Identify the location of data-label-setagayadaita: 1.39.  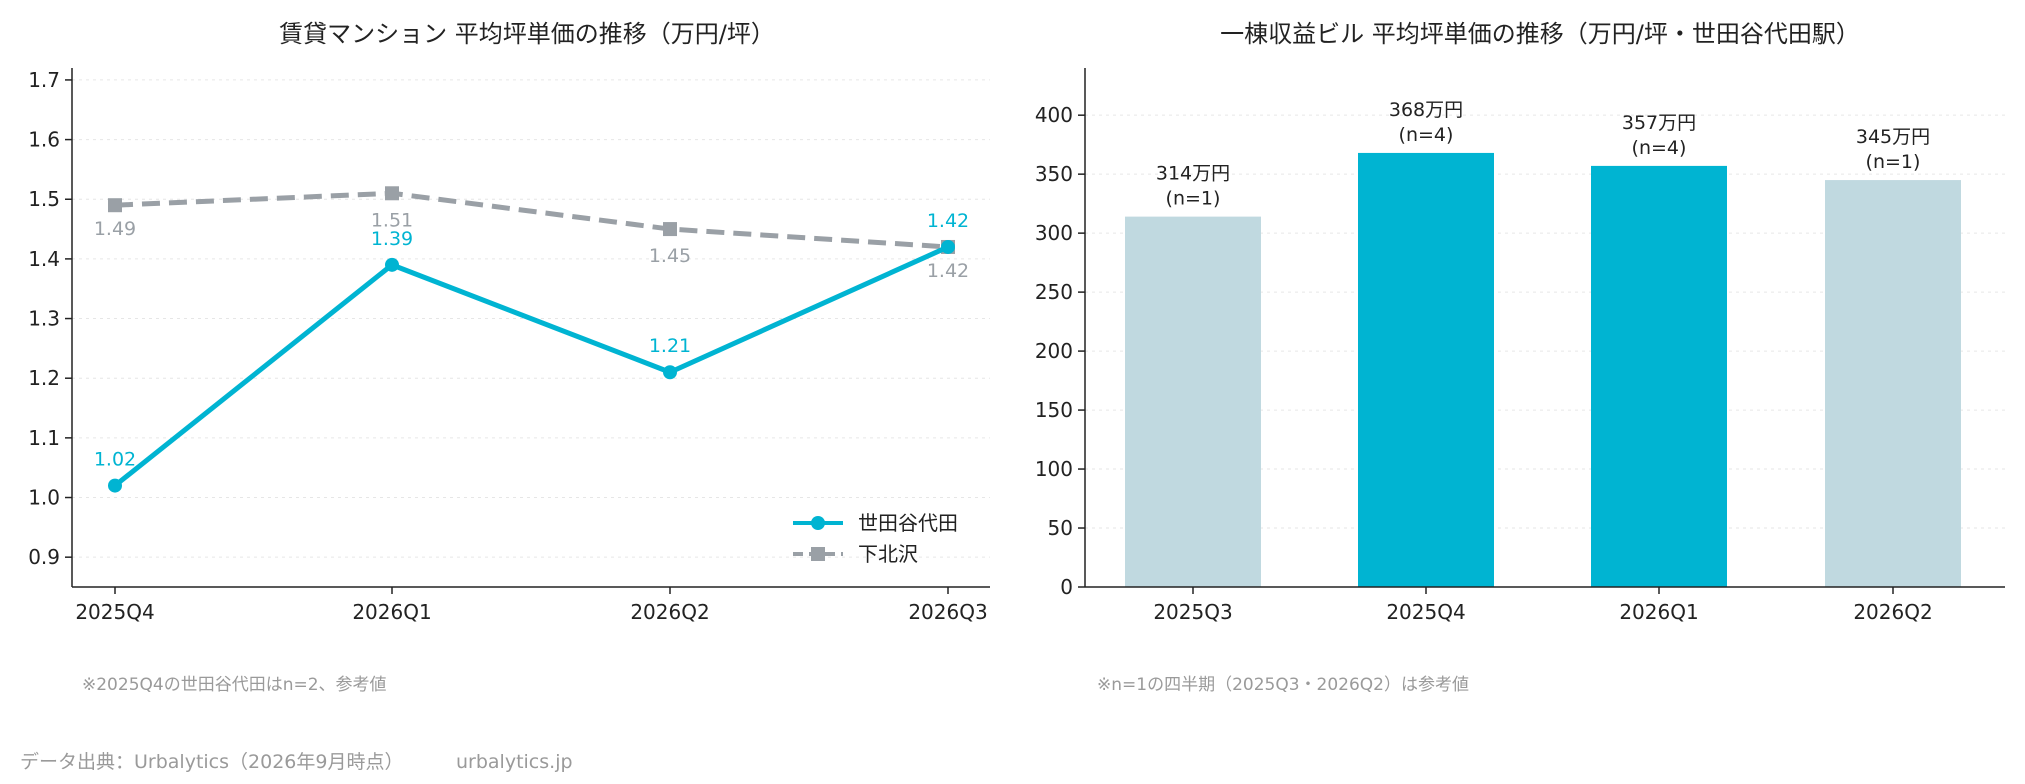
(392, 239).